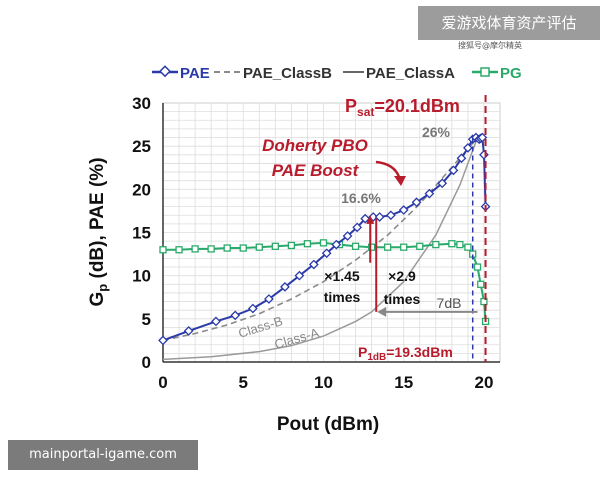 This screenshot has width=600, height=480. Describe the element at coordinates (376, 357) in the screenshot. I see `p1db-label-subscript: 1dB` at that location.